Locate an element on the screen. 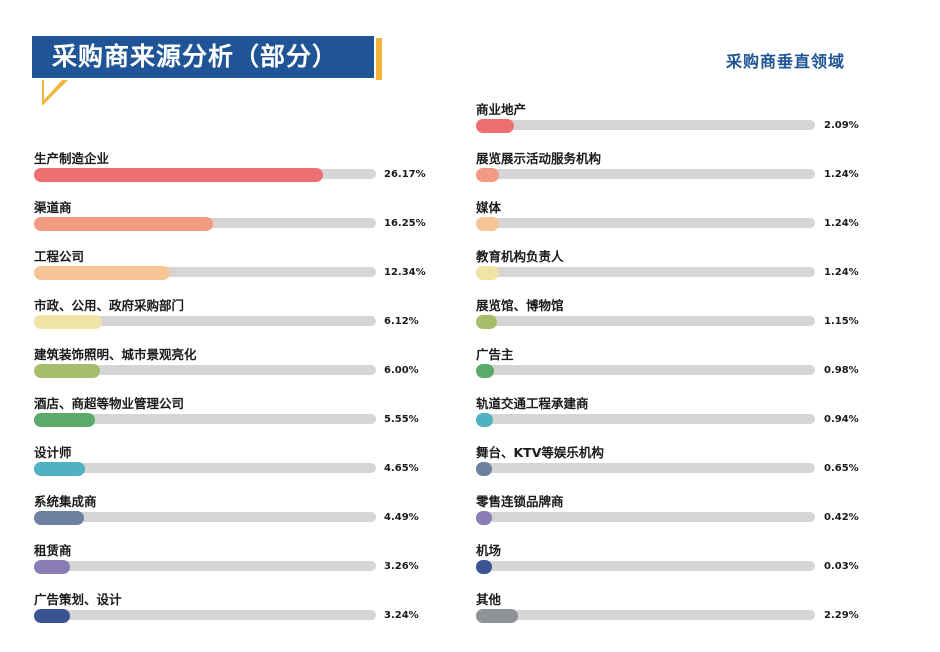 The height and width of the screenshot is (652, 940). bar-value-label: 3.26% is located at coordinates (401, 566).